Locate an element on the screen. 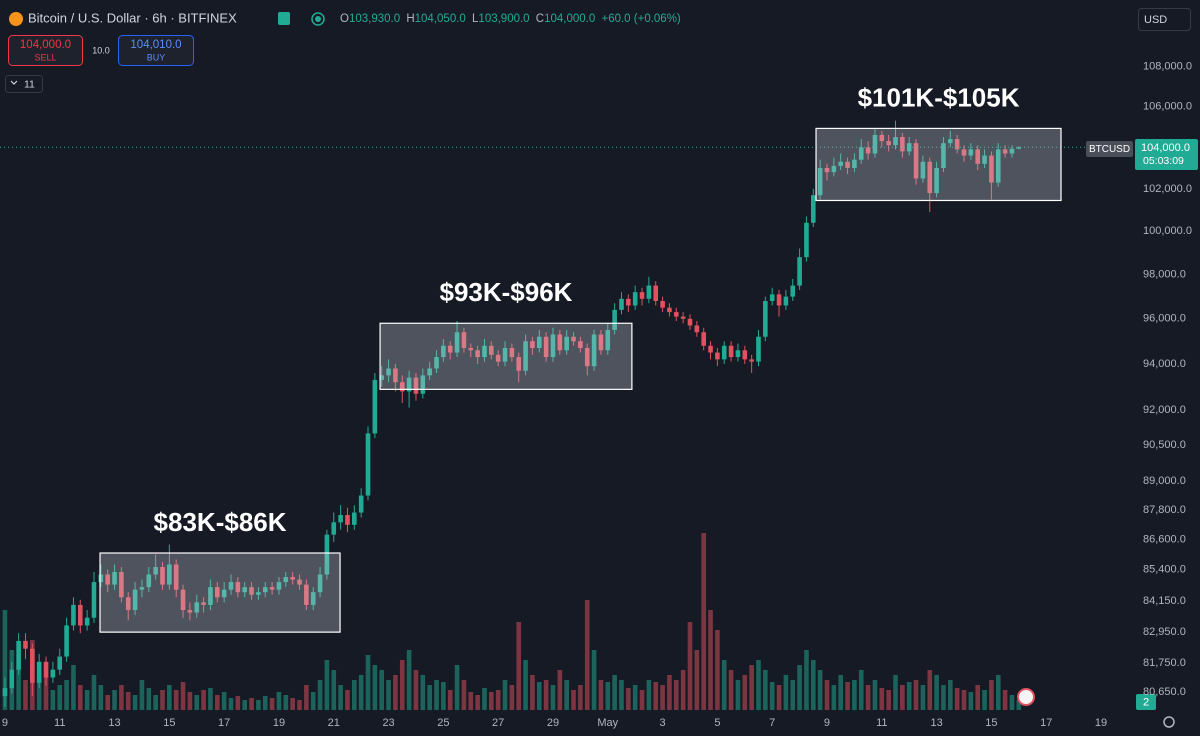 The height and width of the screenshot is (736, 1200). x-tick-label: 9 is located at coordinates (827, 723).